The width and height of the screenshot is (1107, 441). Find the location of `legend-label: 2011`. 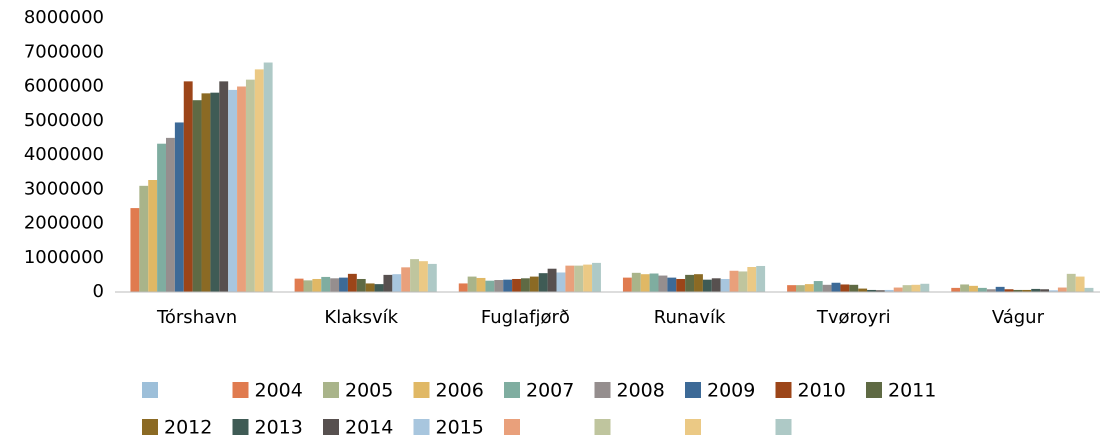

legend-label: 2011 is located at coordinates (912, 391).